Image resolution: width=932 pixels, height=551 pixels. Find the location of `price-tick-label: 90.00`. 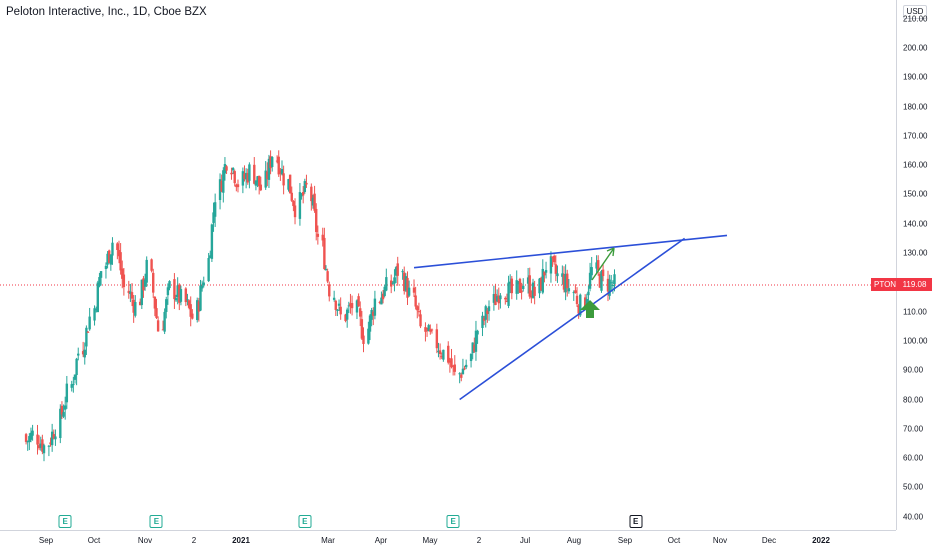

price-tick-label: 90.00 is located at coordinates (913, 370).